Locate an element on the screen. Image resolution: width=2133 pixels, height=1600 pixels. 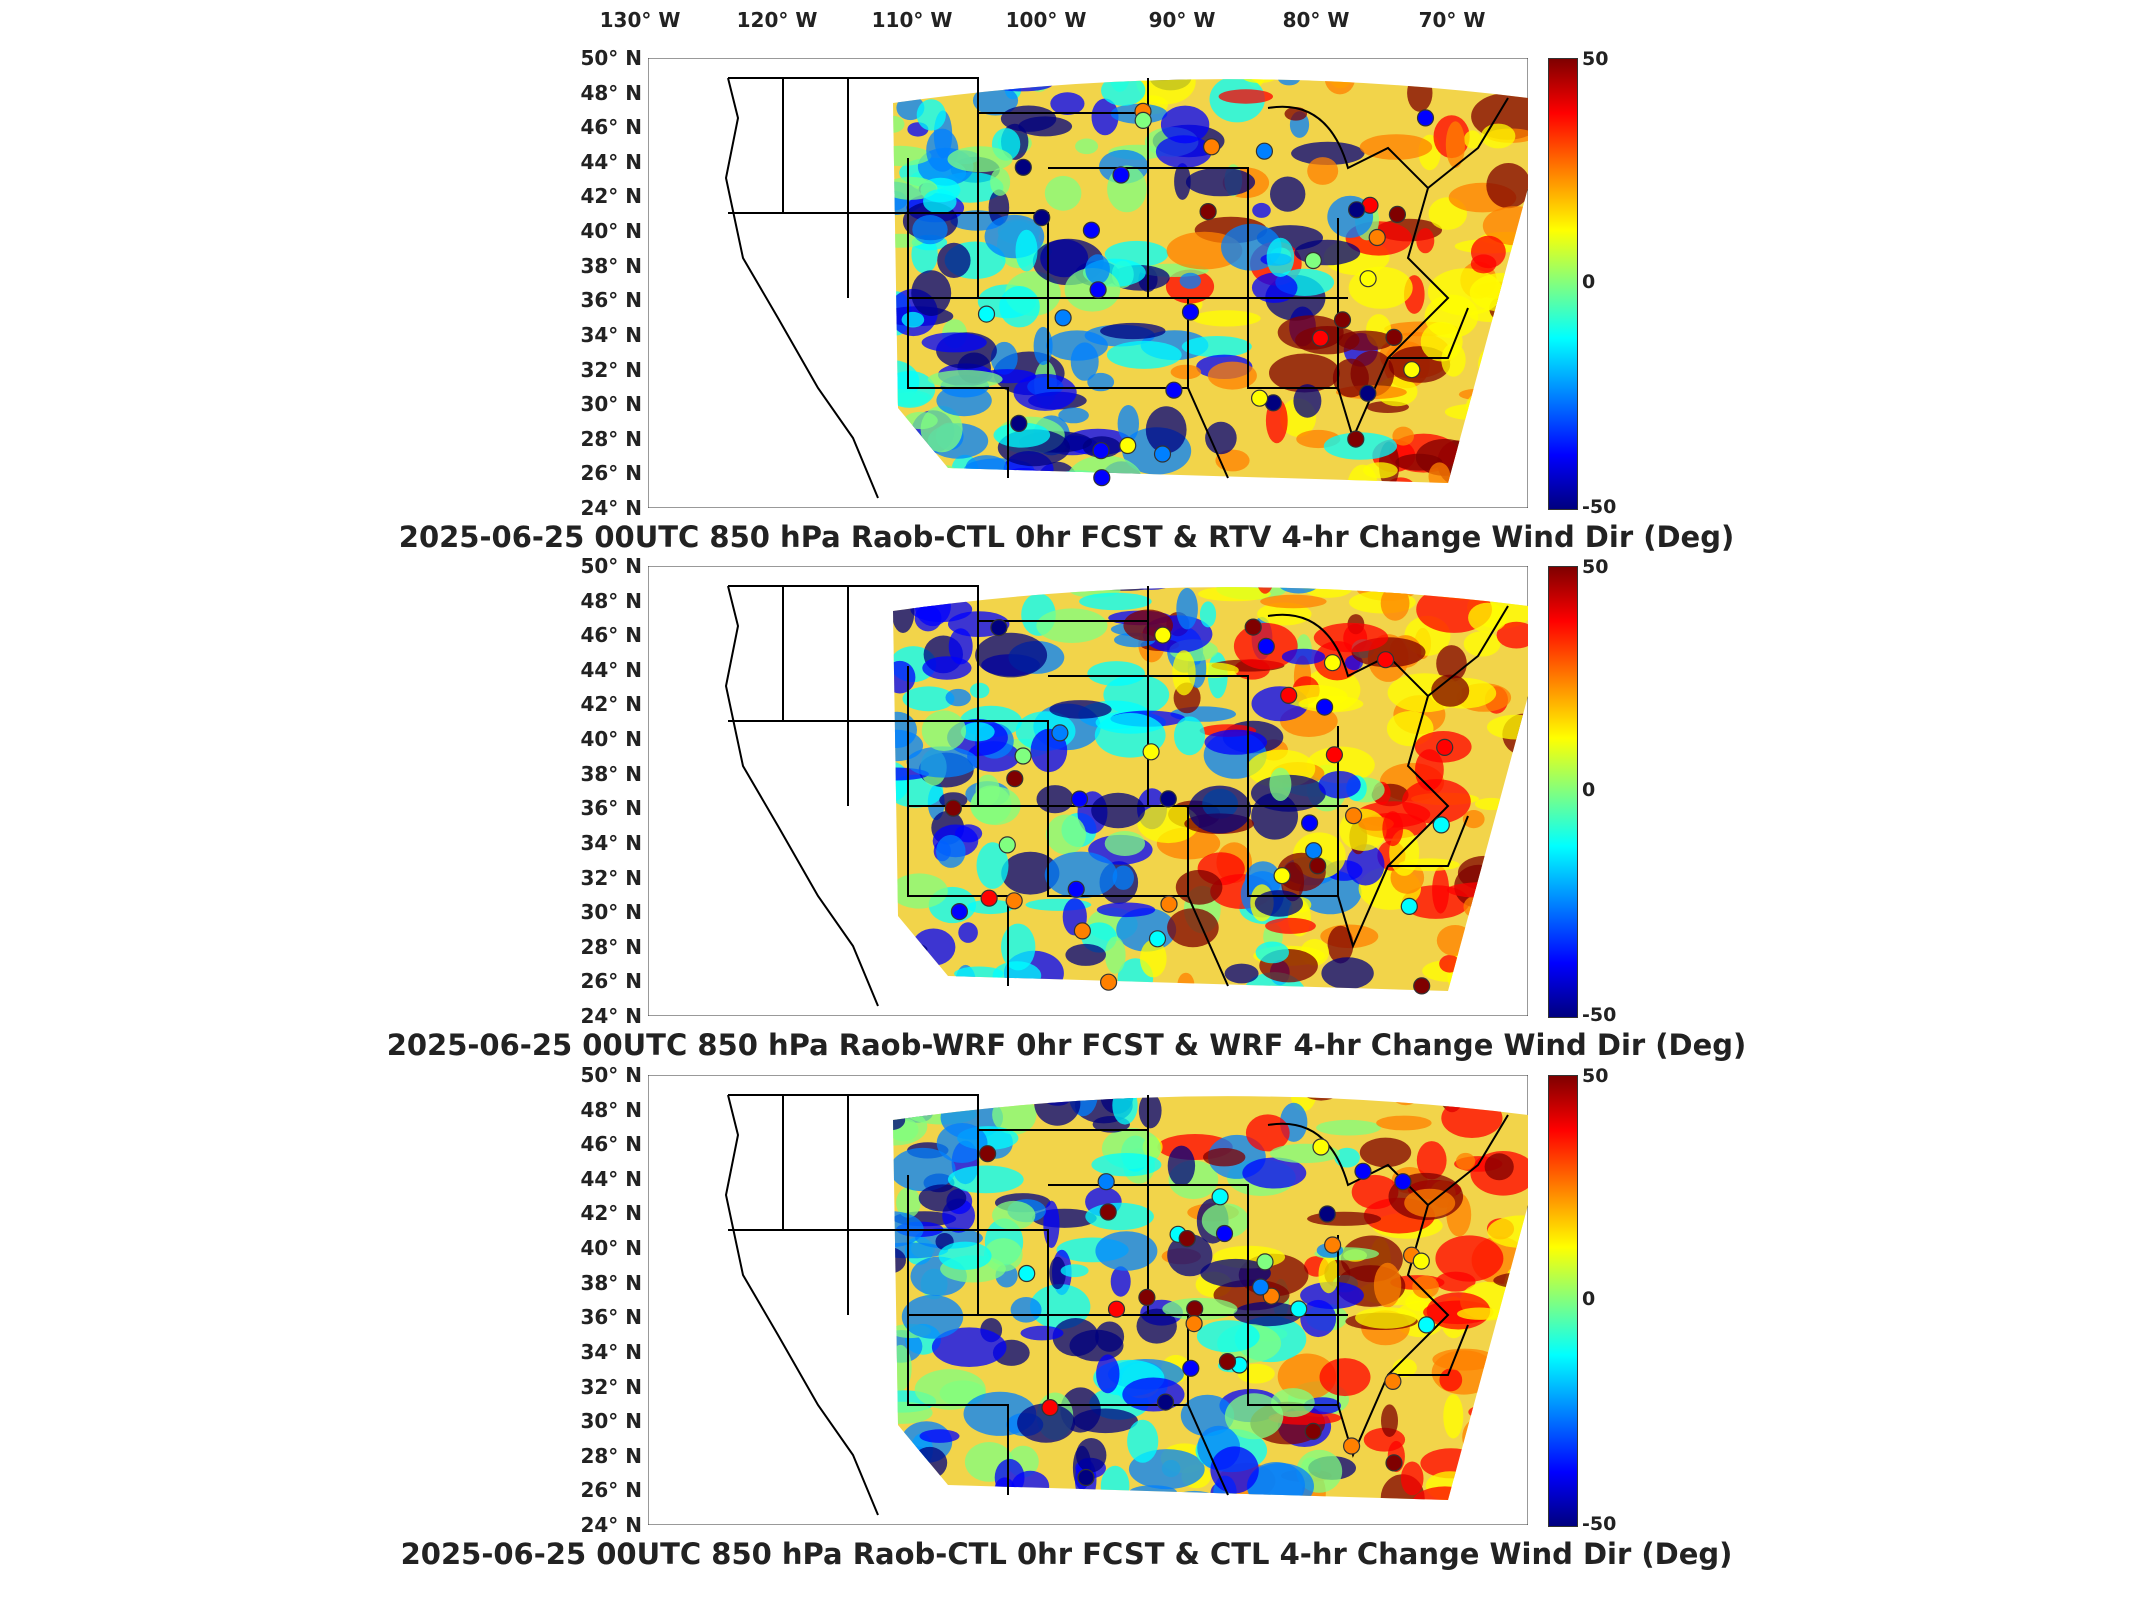
latitude-label: 36° N is located at coordinates (611, 808).